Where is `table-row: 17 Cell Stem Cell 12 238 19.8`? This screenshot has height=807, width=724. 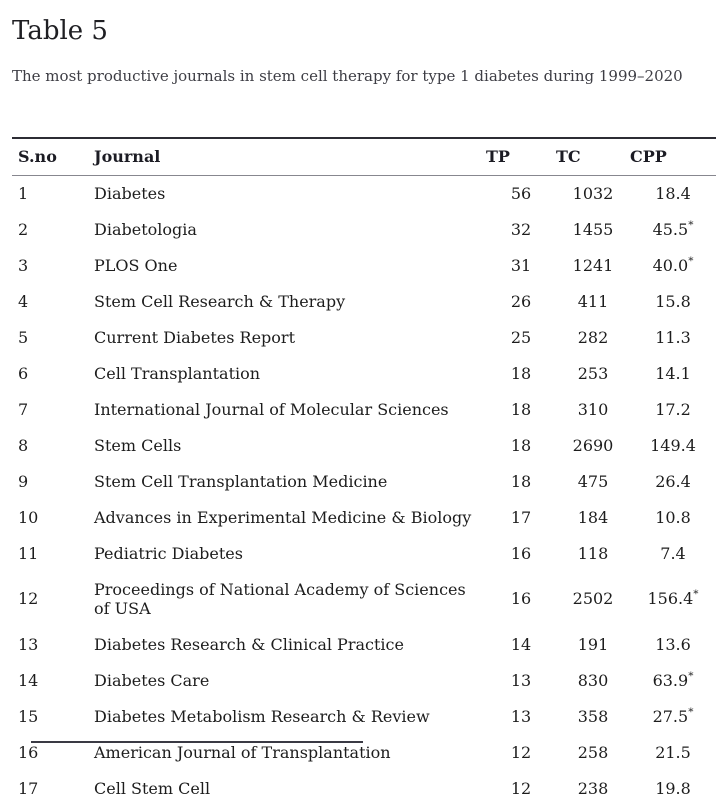
table-row: 17 Cell Stem Cell 12 238 19.8 is located at coordinates (364, 789).